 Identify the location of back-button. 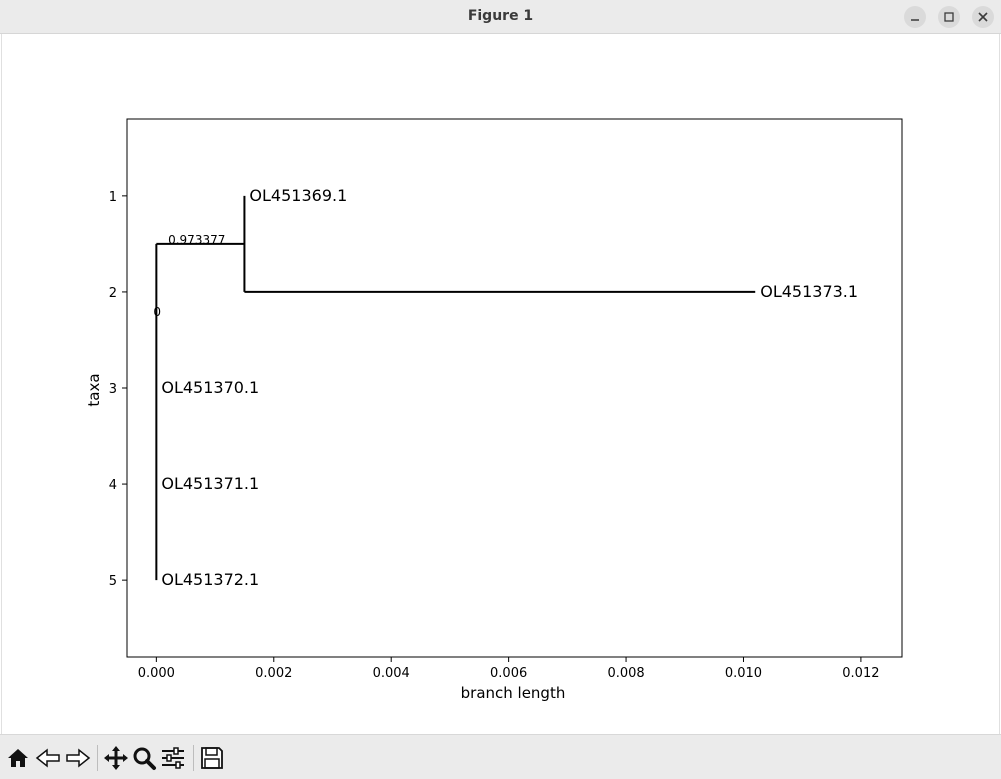
(48, 758).